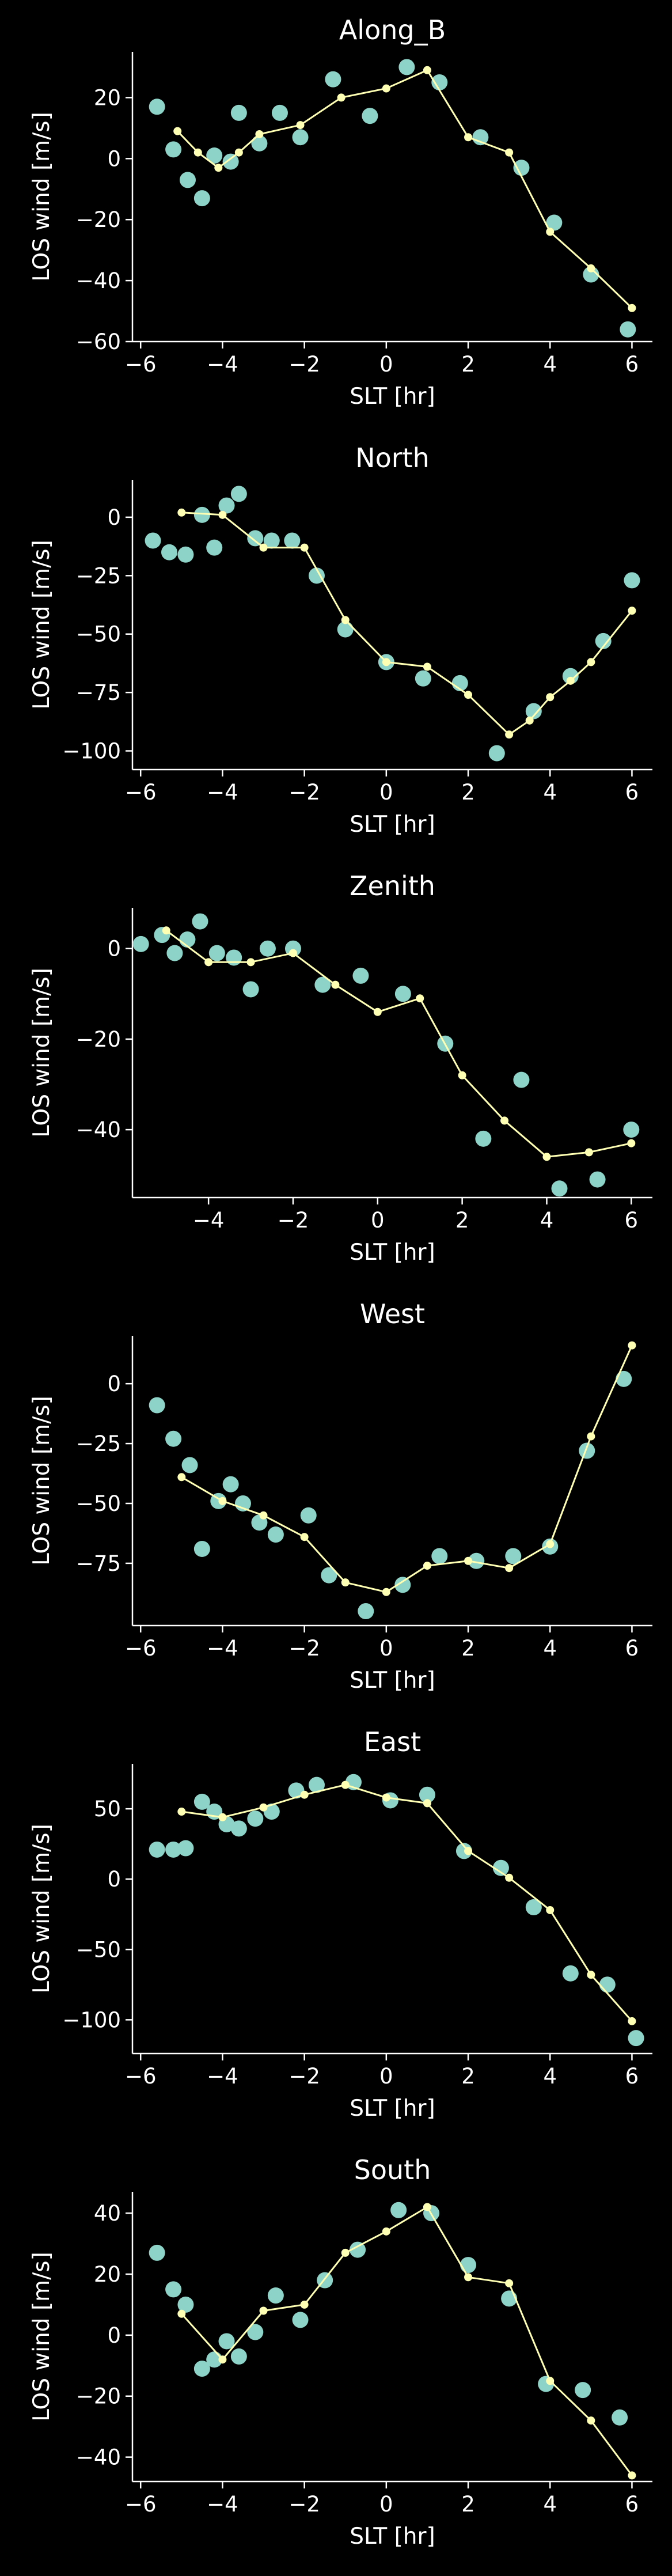  Describe the element at coordinates (98, 1949) in the screenshot. I see `y-tick-label: −50` at that location.